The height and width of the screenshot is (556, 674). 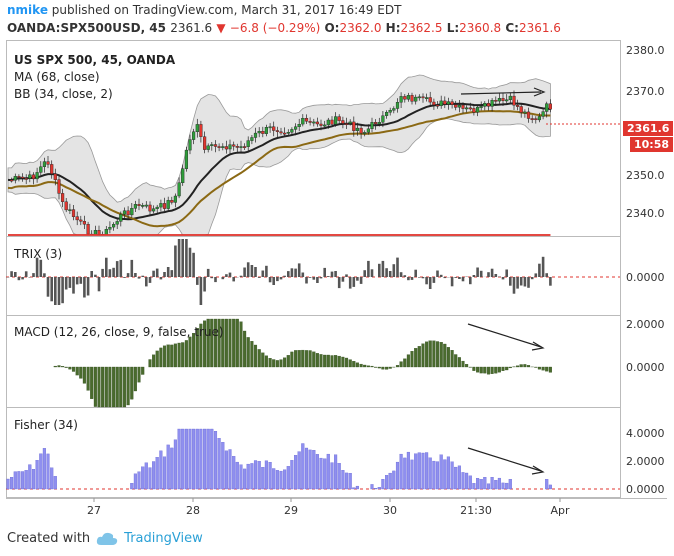 I want to click on ohlc-close: 2361.6, so click(x=539, y=28).